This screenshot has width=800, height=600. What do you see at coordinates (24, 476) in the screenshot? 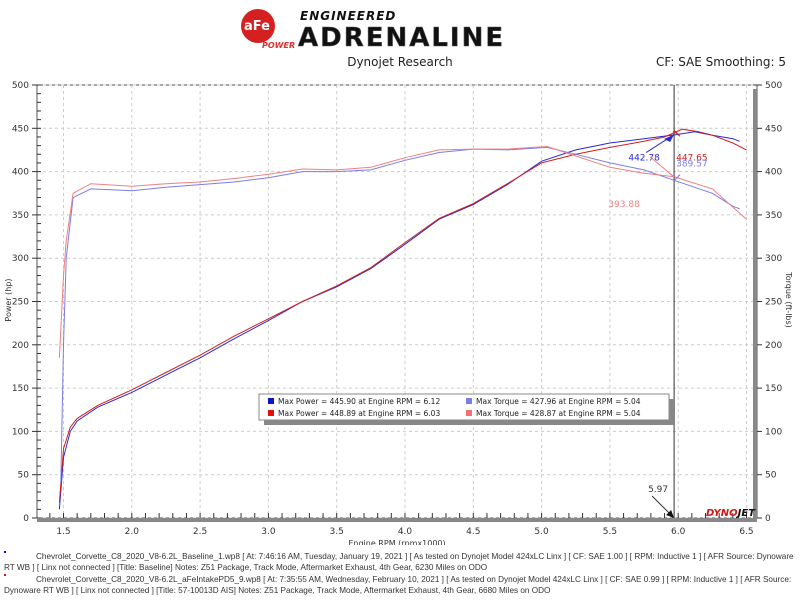
I see `y-tick-label-left: 50` at bounding box center [24, 476].